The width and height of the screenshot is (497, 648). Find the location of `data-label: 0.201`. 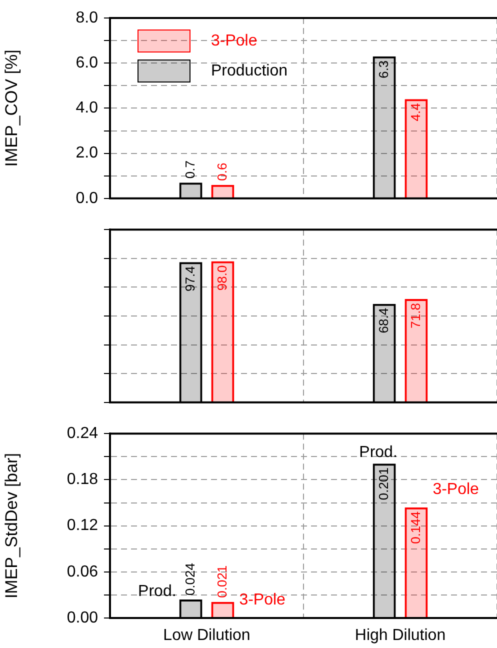

data-label: 0.201 is located at coordinates (383, 484).